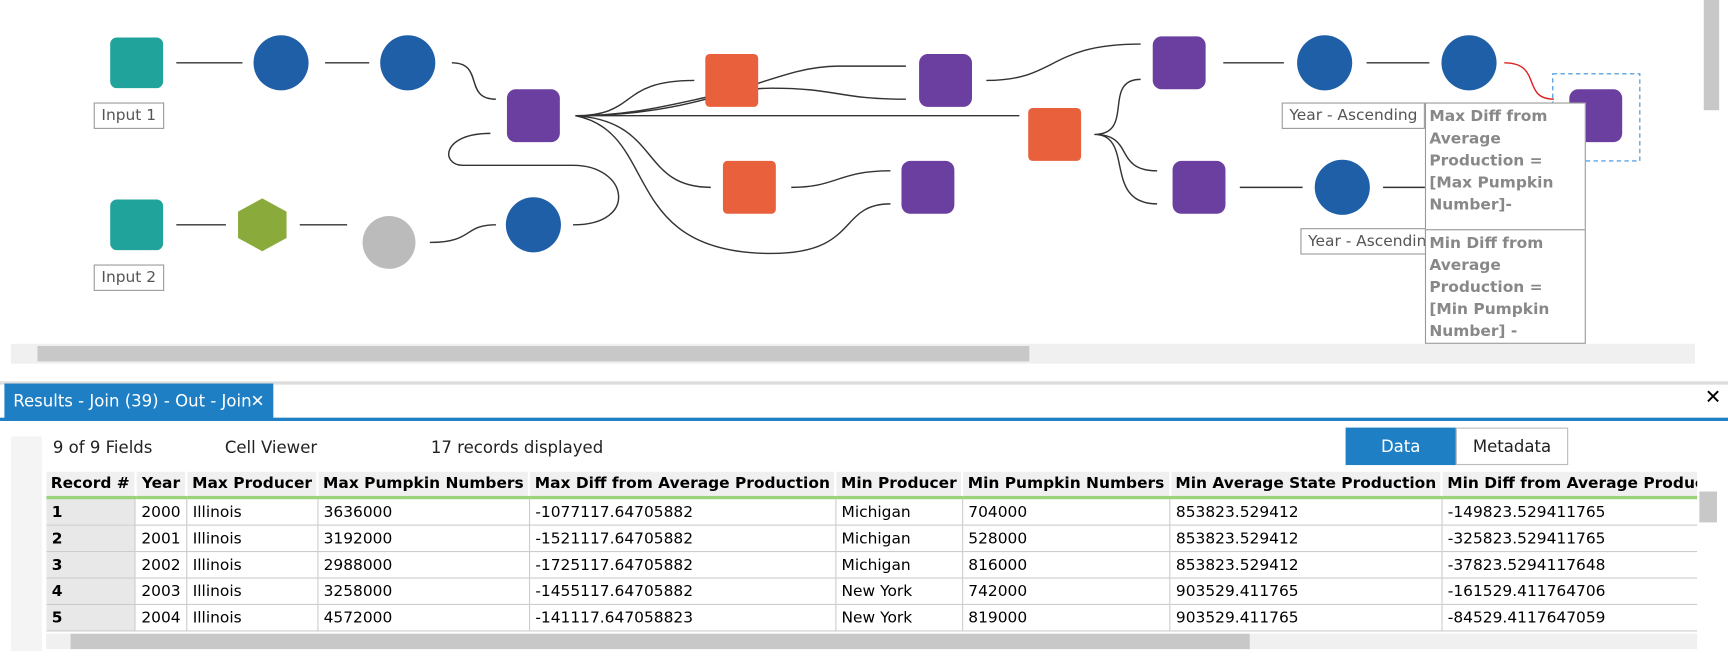 Image resolution: width=1728 pixels, height=663 pixels. I want to click on cell: -141117.647058823, so click(683, 618).